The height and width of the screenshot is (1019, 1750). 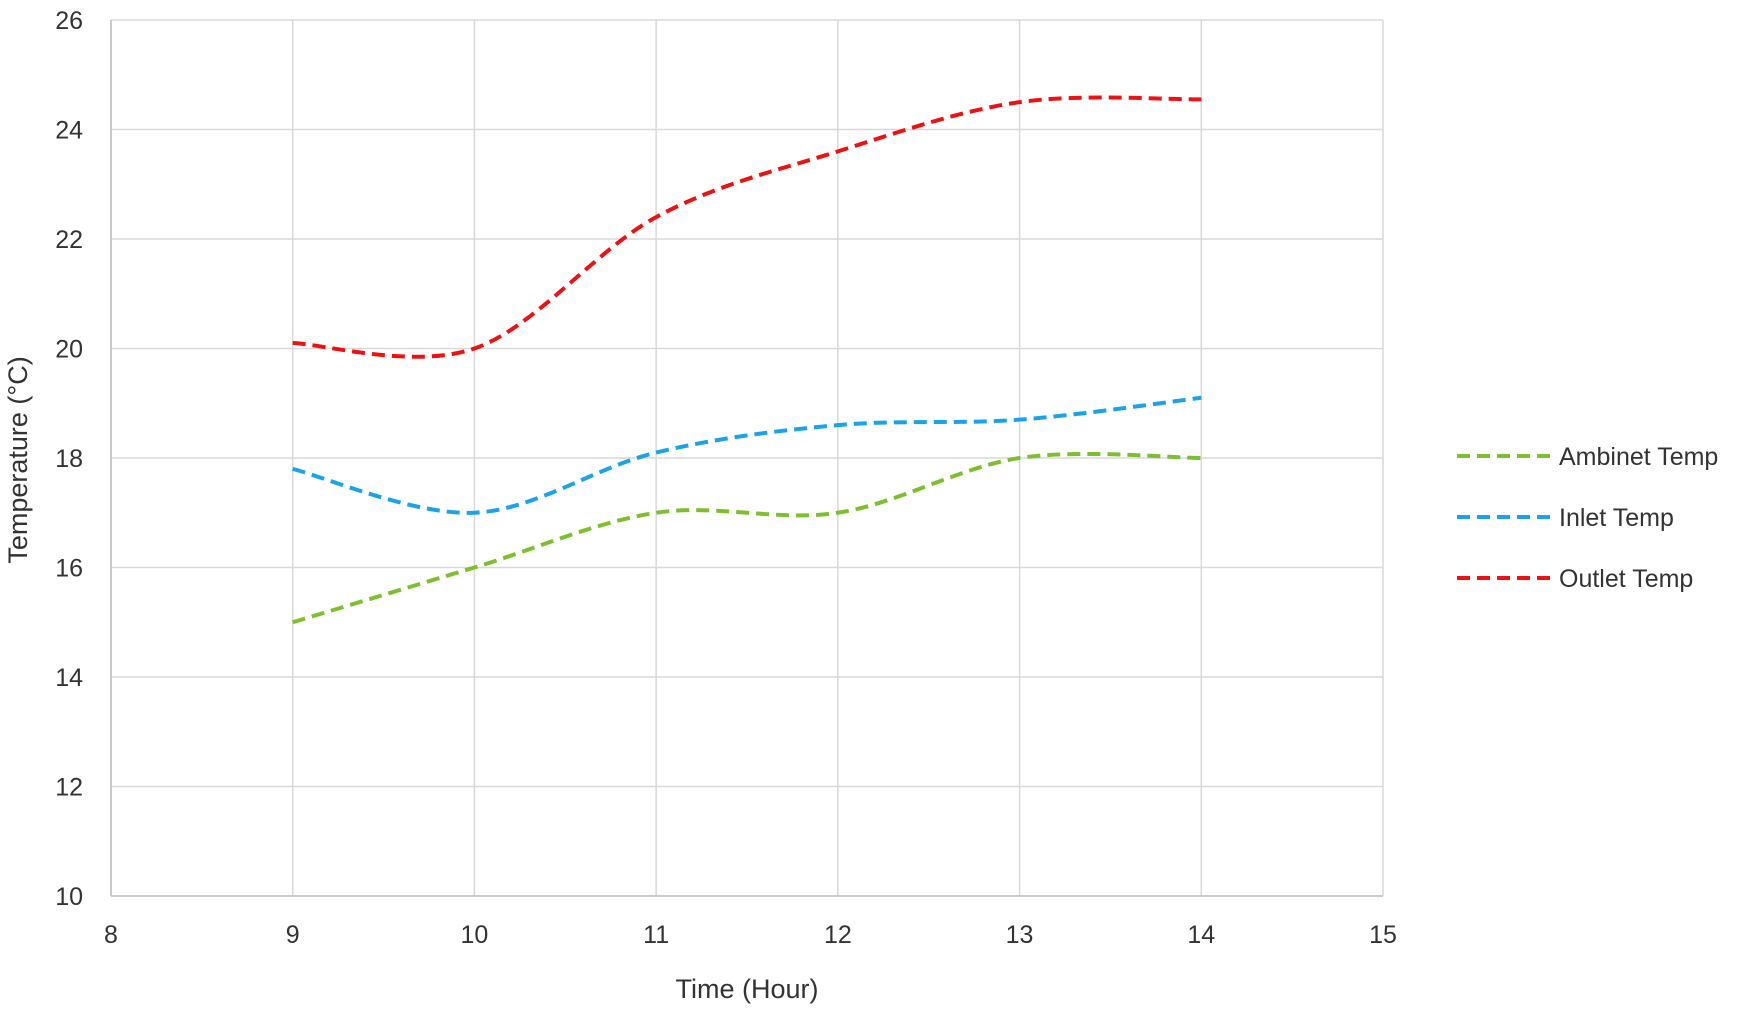 I want to click on series-line-ambinet-temp, so click(x=747, y=538).